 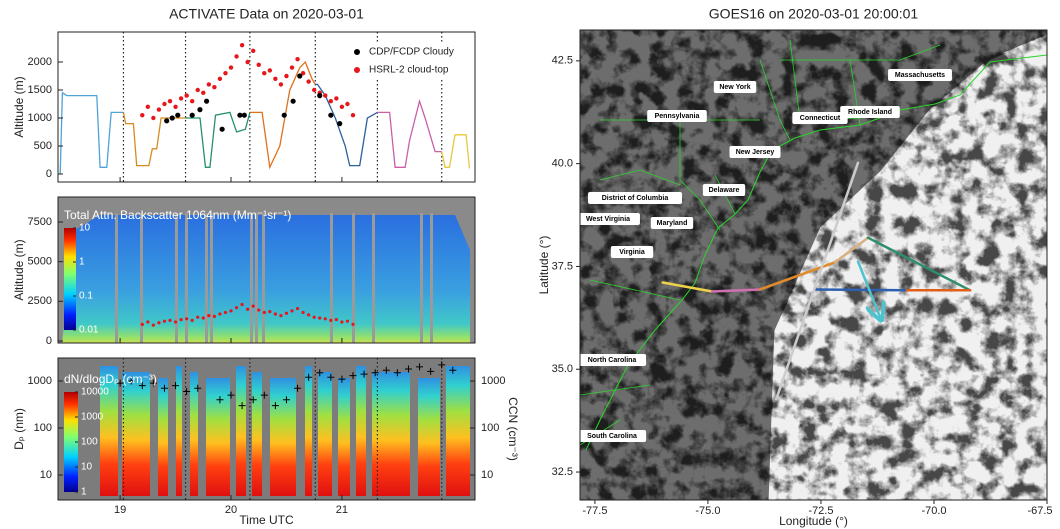 I want to click on legend-marker, so click(x=357, y=52).